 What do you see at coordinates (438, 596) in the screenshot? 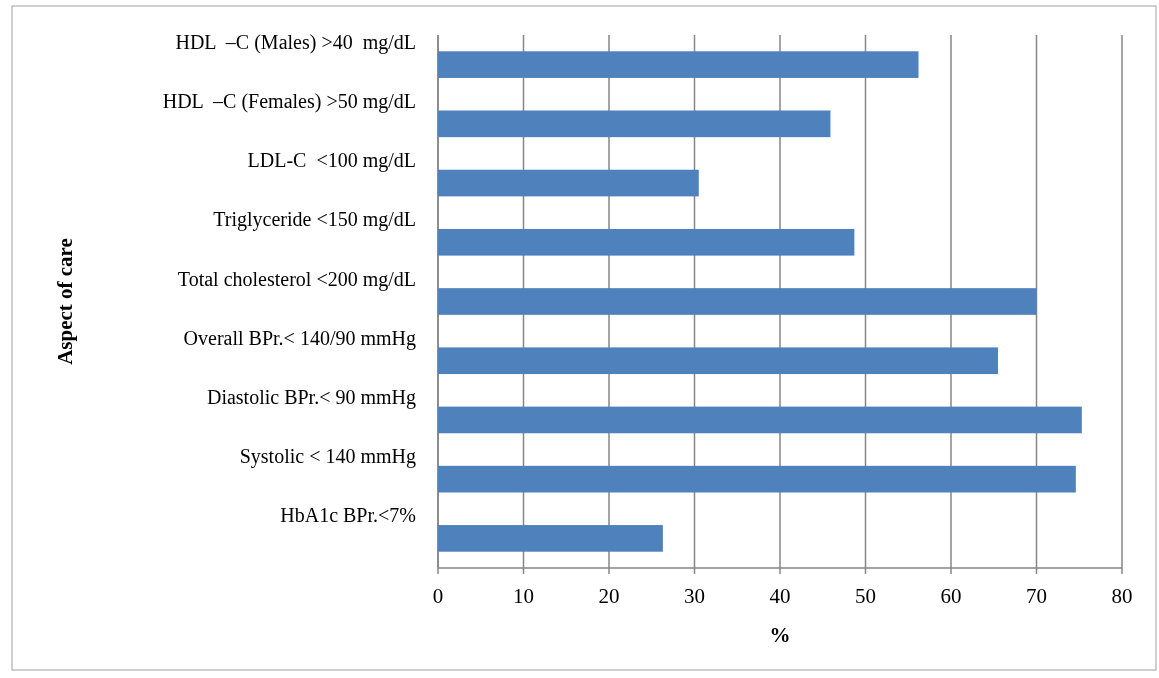
I see `x-tick-label: 0` at bounding box center [438, 596].